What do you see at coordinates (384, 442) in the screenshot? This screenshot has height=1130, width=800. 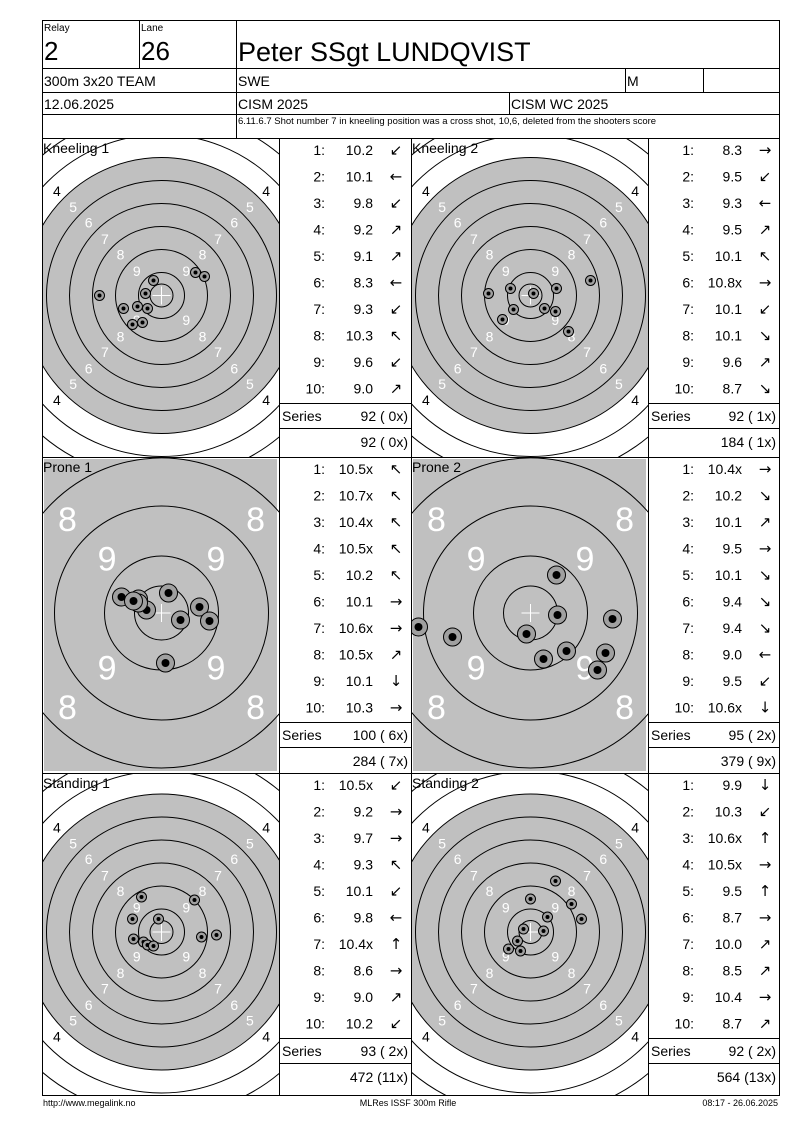 I see `total-score: 92 ( 0x)` at bounding box center [384, 442].